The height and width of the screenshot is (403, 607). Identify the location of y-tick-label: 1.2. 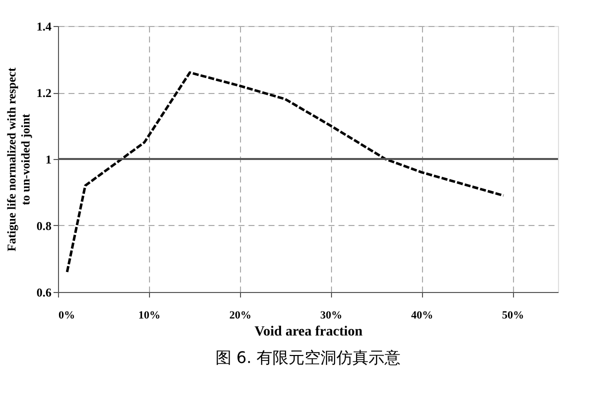
(44, 93).